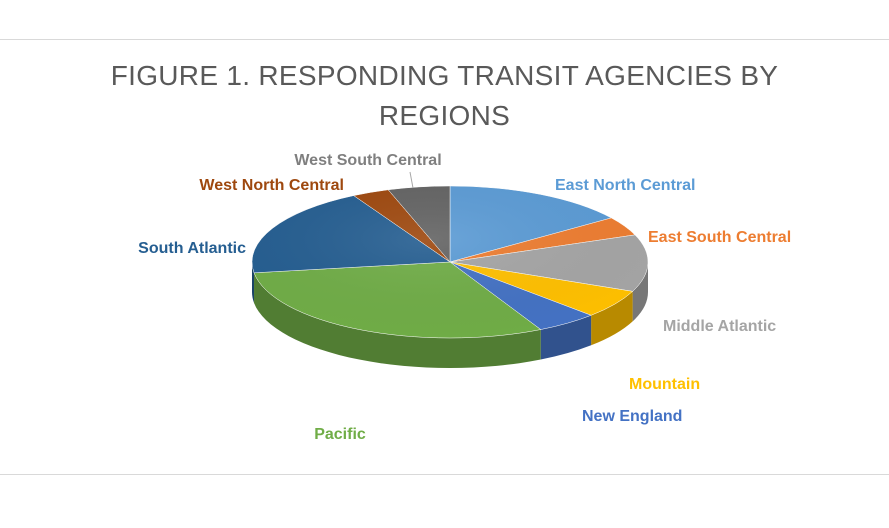 Image resolution: width=889 pixels, height=528 pixels. I want to click on data-label-south-atlantic: South Atlantic, so click(192, 248).